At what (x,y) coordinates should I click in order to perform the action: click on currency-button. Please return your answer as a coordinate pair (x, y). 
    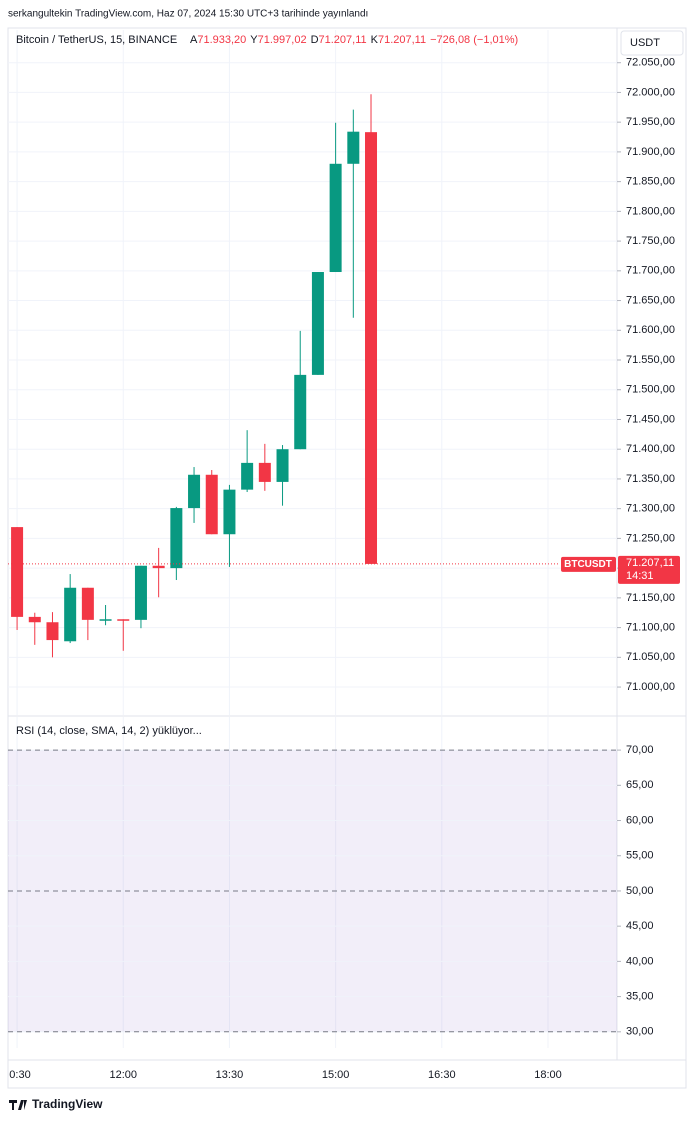
    Looking at the image, I should click on (652, 43).